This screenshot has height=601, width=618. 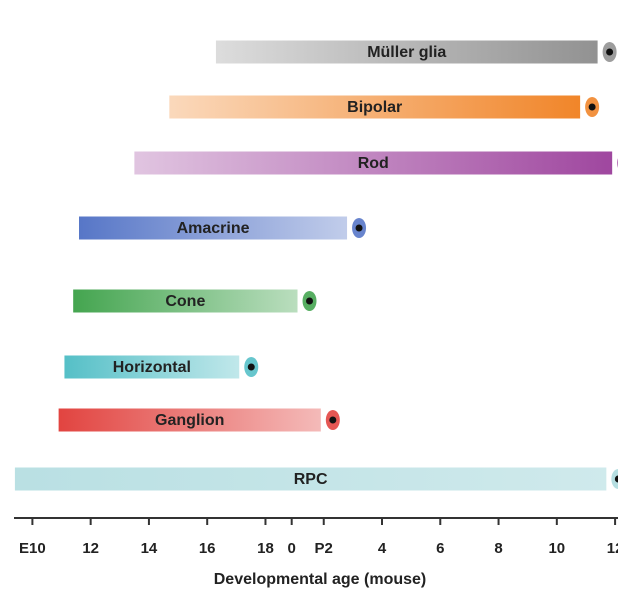 I want to click on bar-label: RPC, so click(x=311, y=479).